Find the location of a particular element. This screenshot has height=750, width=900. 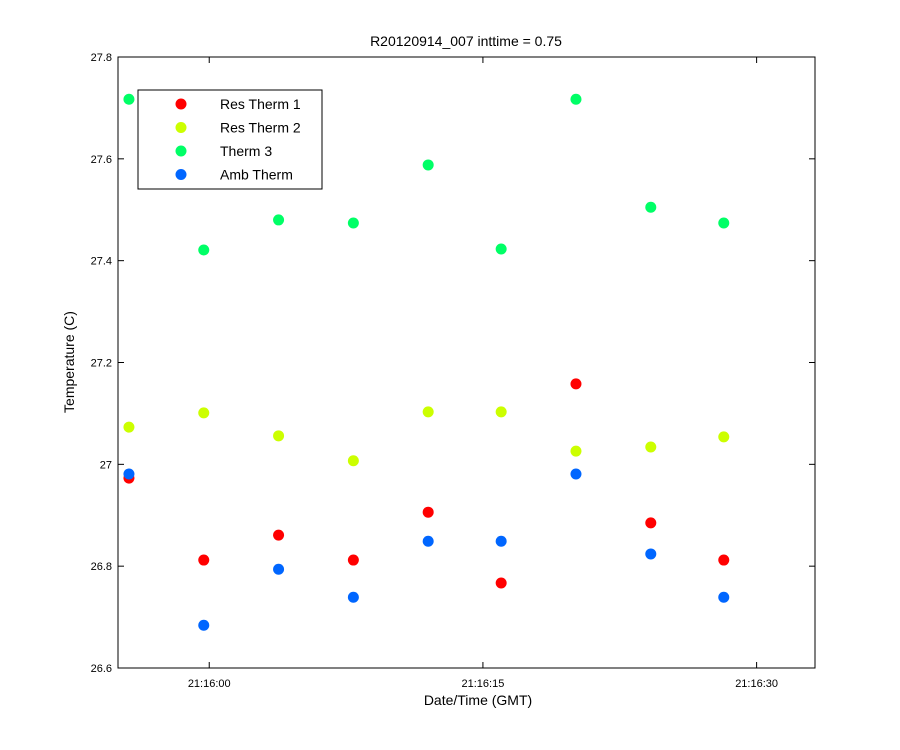

y-tick-label: 27.8 is located at coordinates (101, 58).